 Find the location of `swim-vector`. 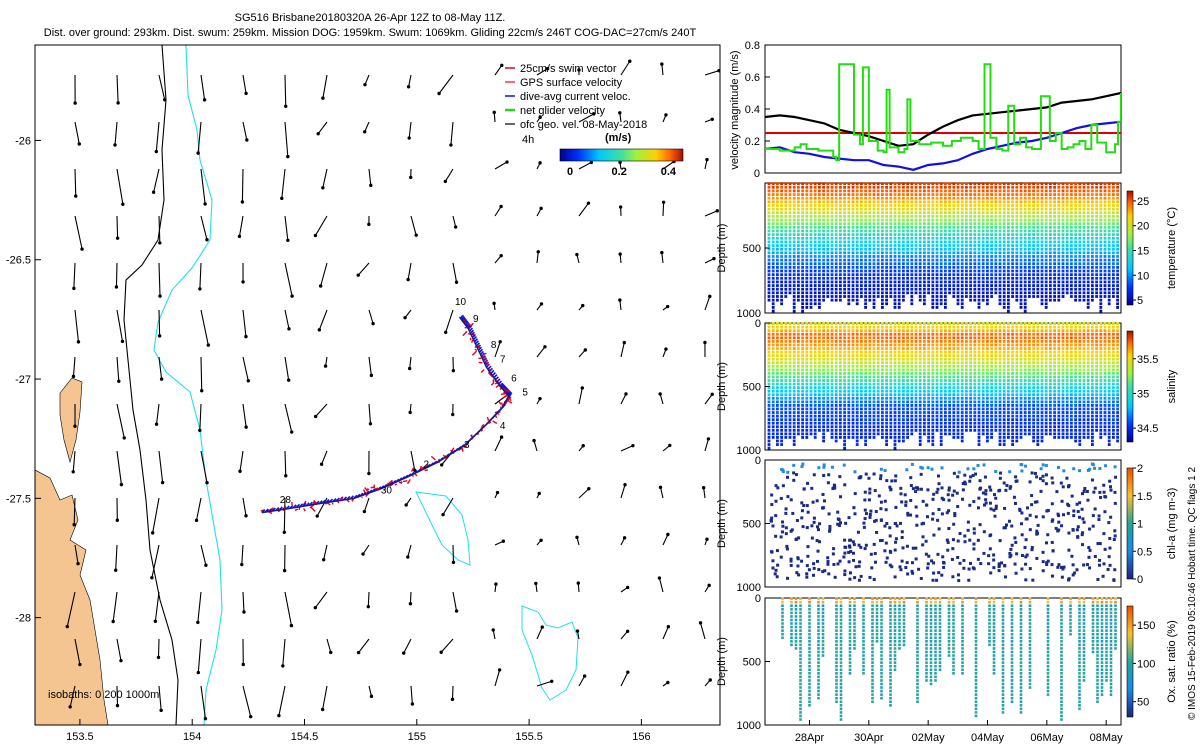

swim-vector is located at coordinates (496, 417).